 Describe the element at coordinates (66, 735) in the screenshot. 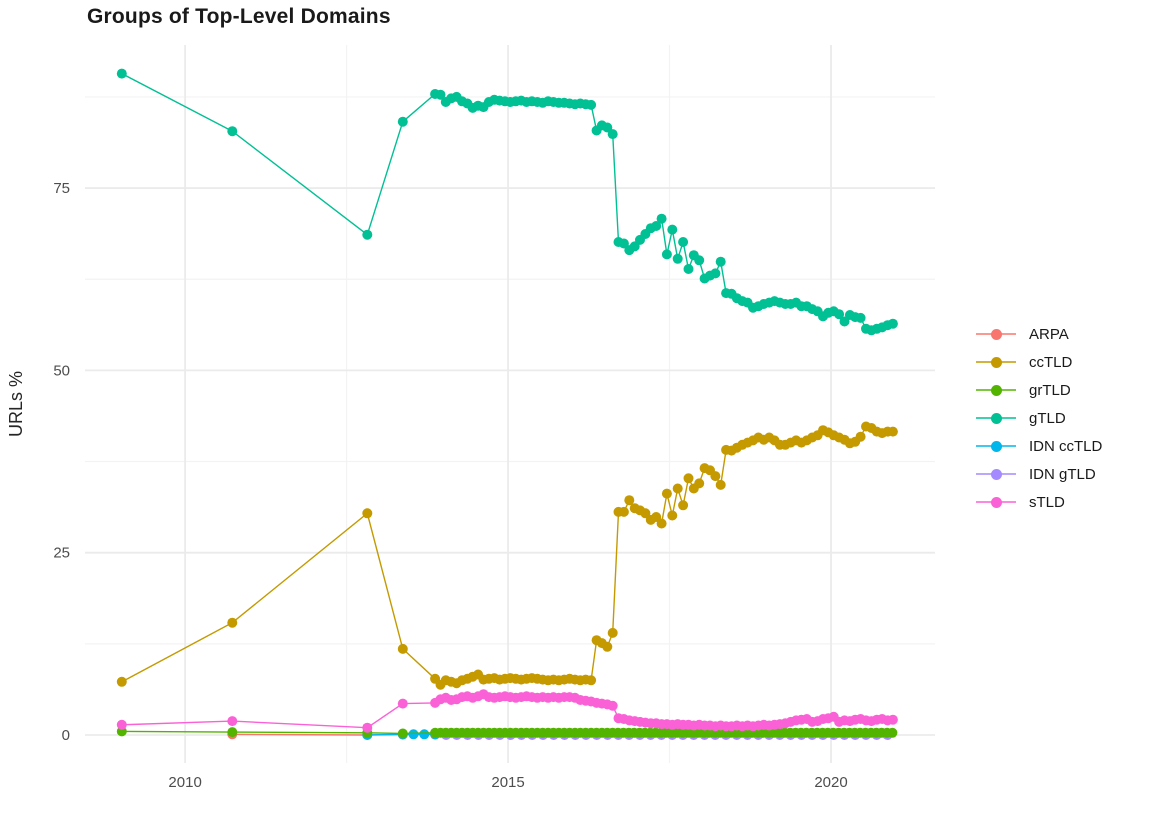

I see `y-tick-label: 0` at that location.